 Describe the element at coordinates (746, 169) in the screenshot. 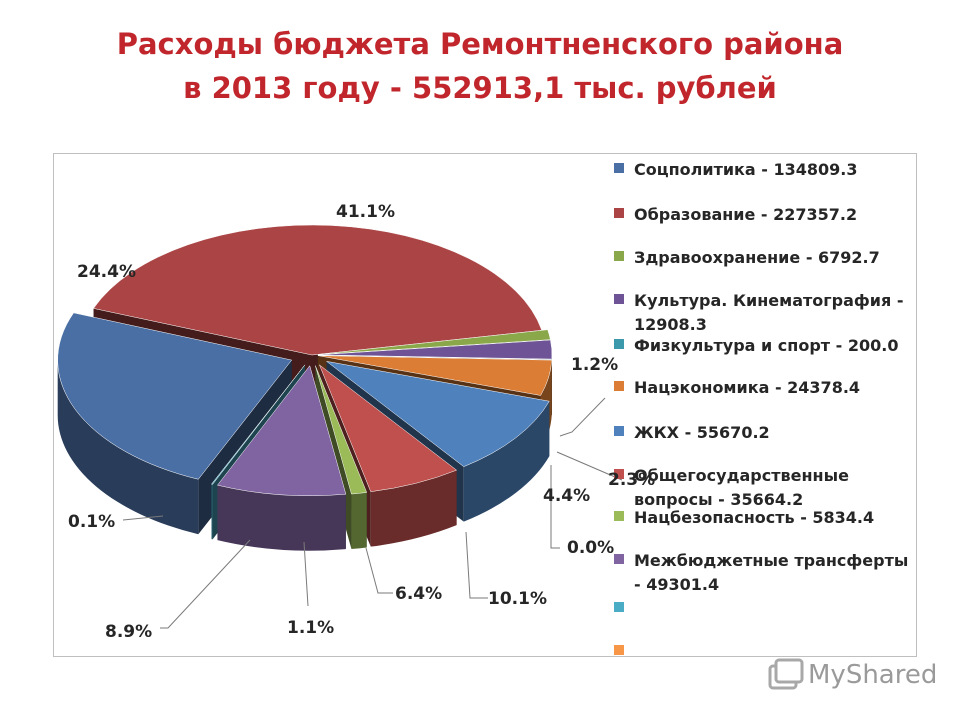

I see `legend-label: Соцполитика - 134809.3` at that location.